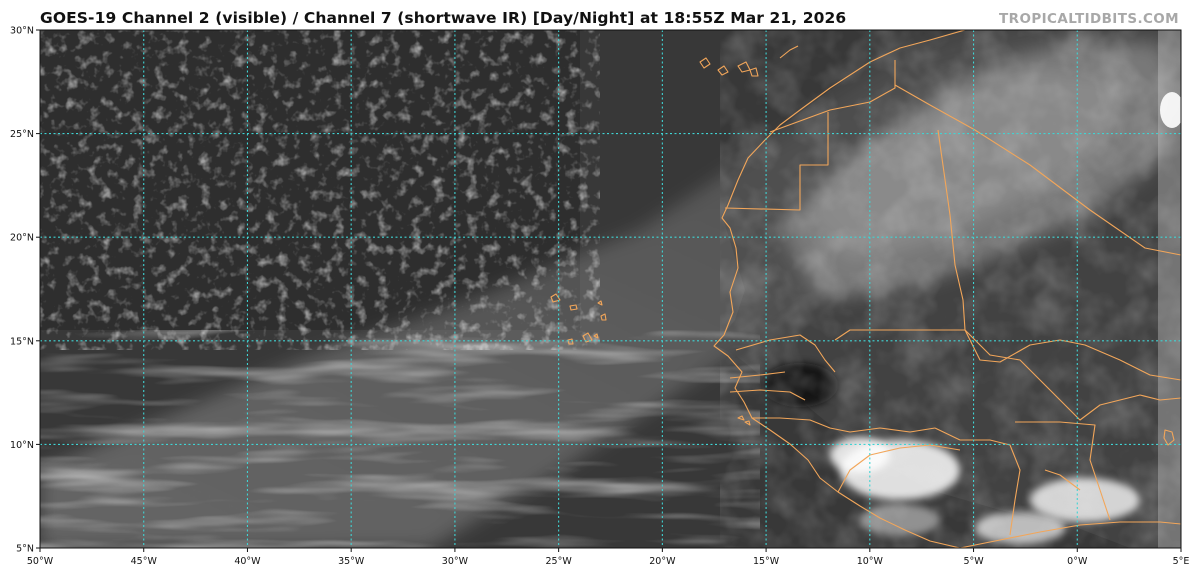  Describe the element at coordinates (25, 549) in the screenshot. I see `lat-tick-label: 5°N` at that location.